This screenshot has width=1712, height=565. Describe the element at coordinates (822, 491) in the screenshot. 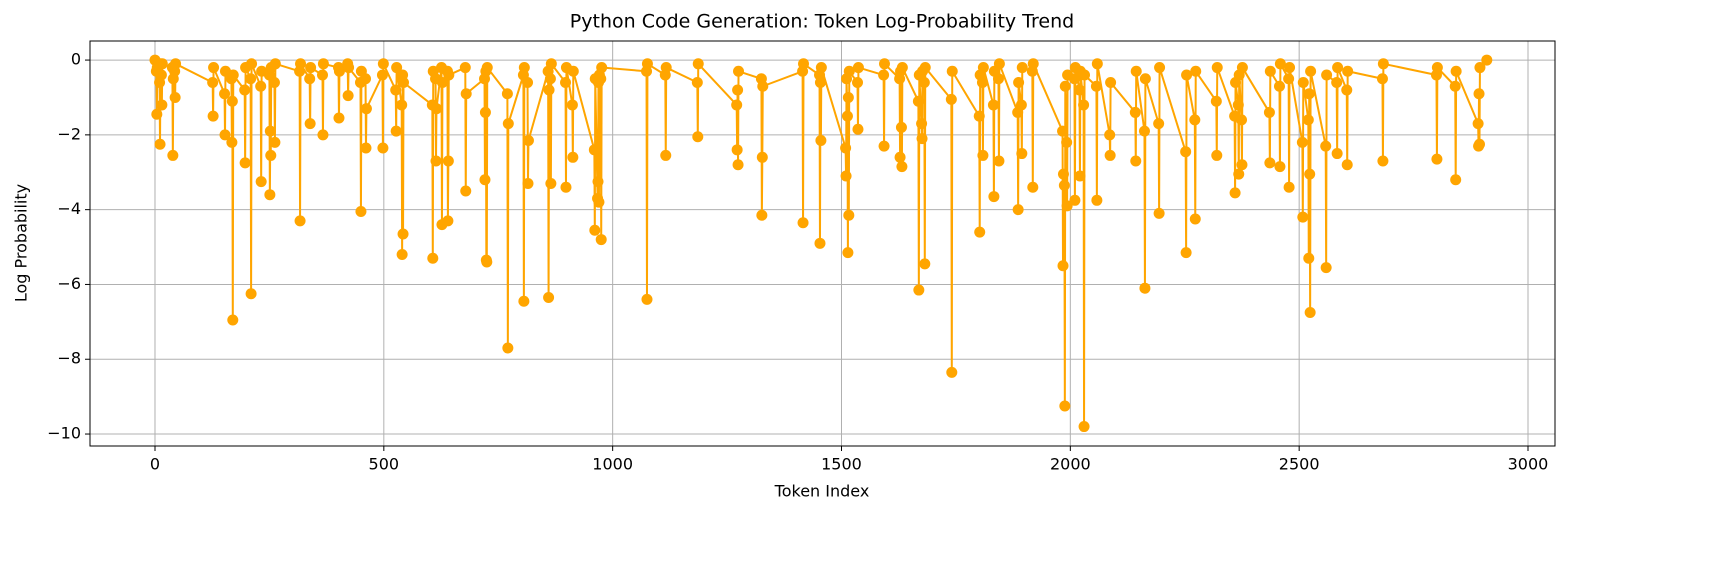

I see `x-axis-label: Token Index` at that location.